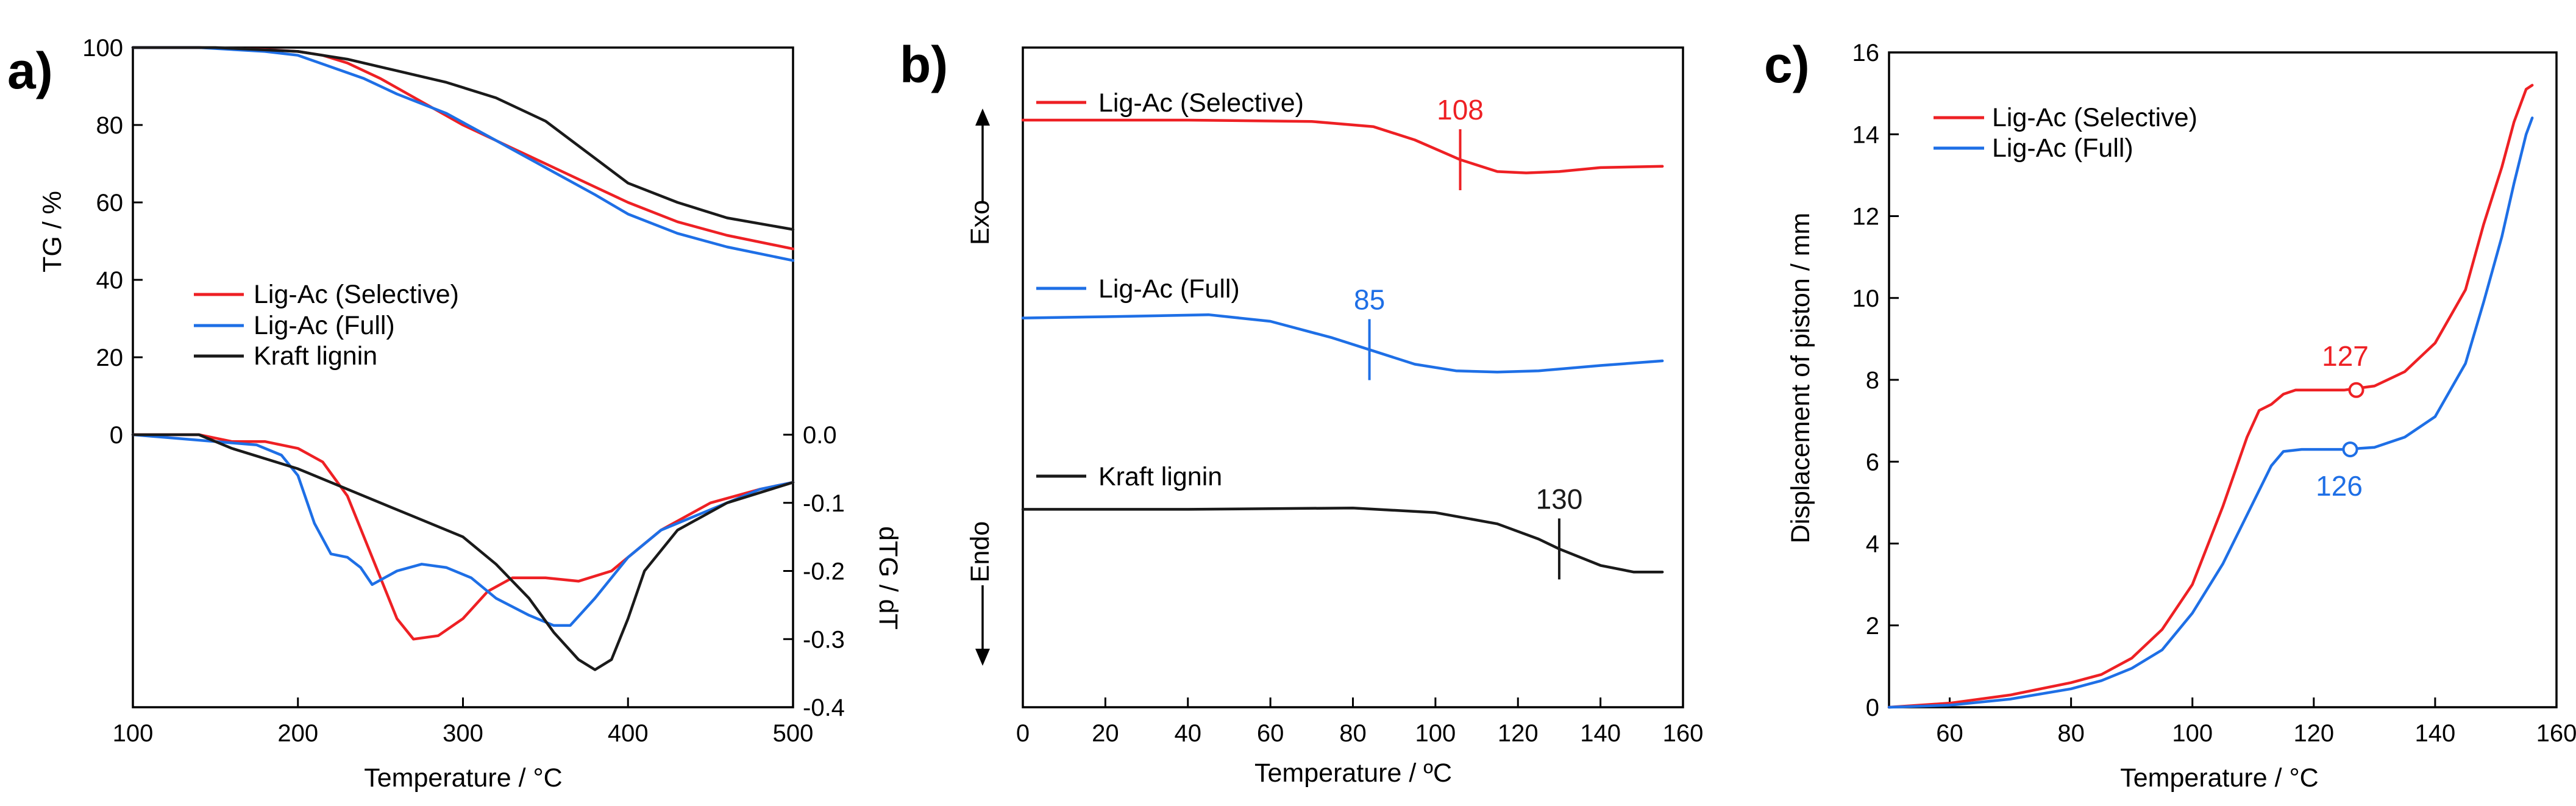  What do you see at coordinates (824, 639) in the screenshot?
I see `panel-a-dtg-tick-label: -0.3` at bounding box center [824, 639].